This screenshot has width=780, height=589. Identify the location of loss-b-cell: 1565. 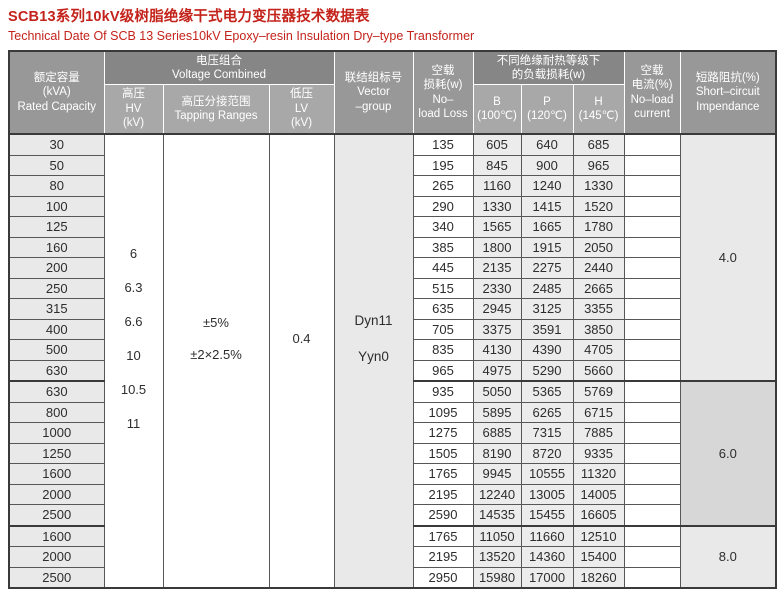
(497, 227).